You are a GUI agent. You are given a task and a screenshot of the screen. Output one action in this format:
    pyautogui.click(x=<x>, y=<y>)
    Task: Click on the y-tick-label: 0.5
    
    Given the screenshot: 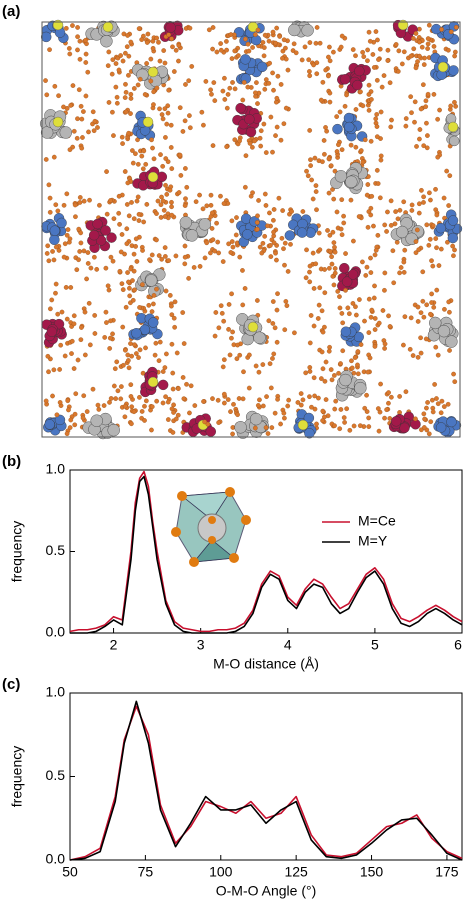 What is the action you would take?
    pyautogui.click(x=56, y=775)
    